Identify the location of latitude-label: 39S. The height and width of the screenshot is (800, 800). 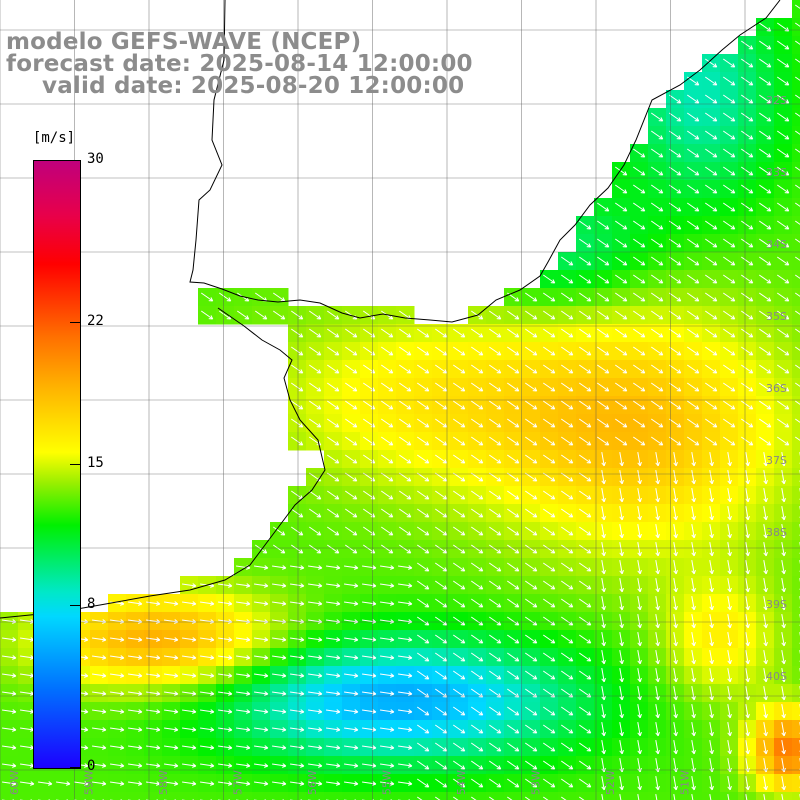
(776, 604).